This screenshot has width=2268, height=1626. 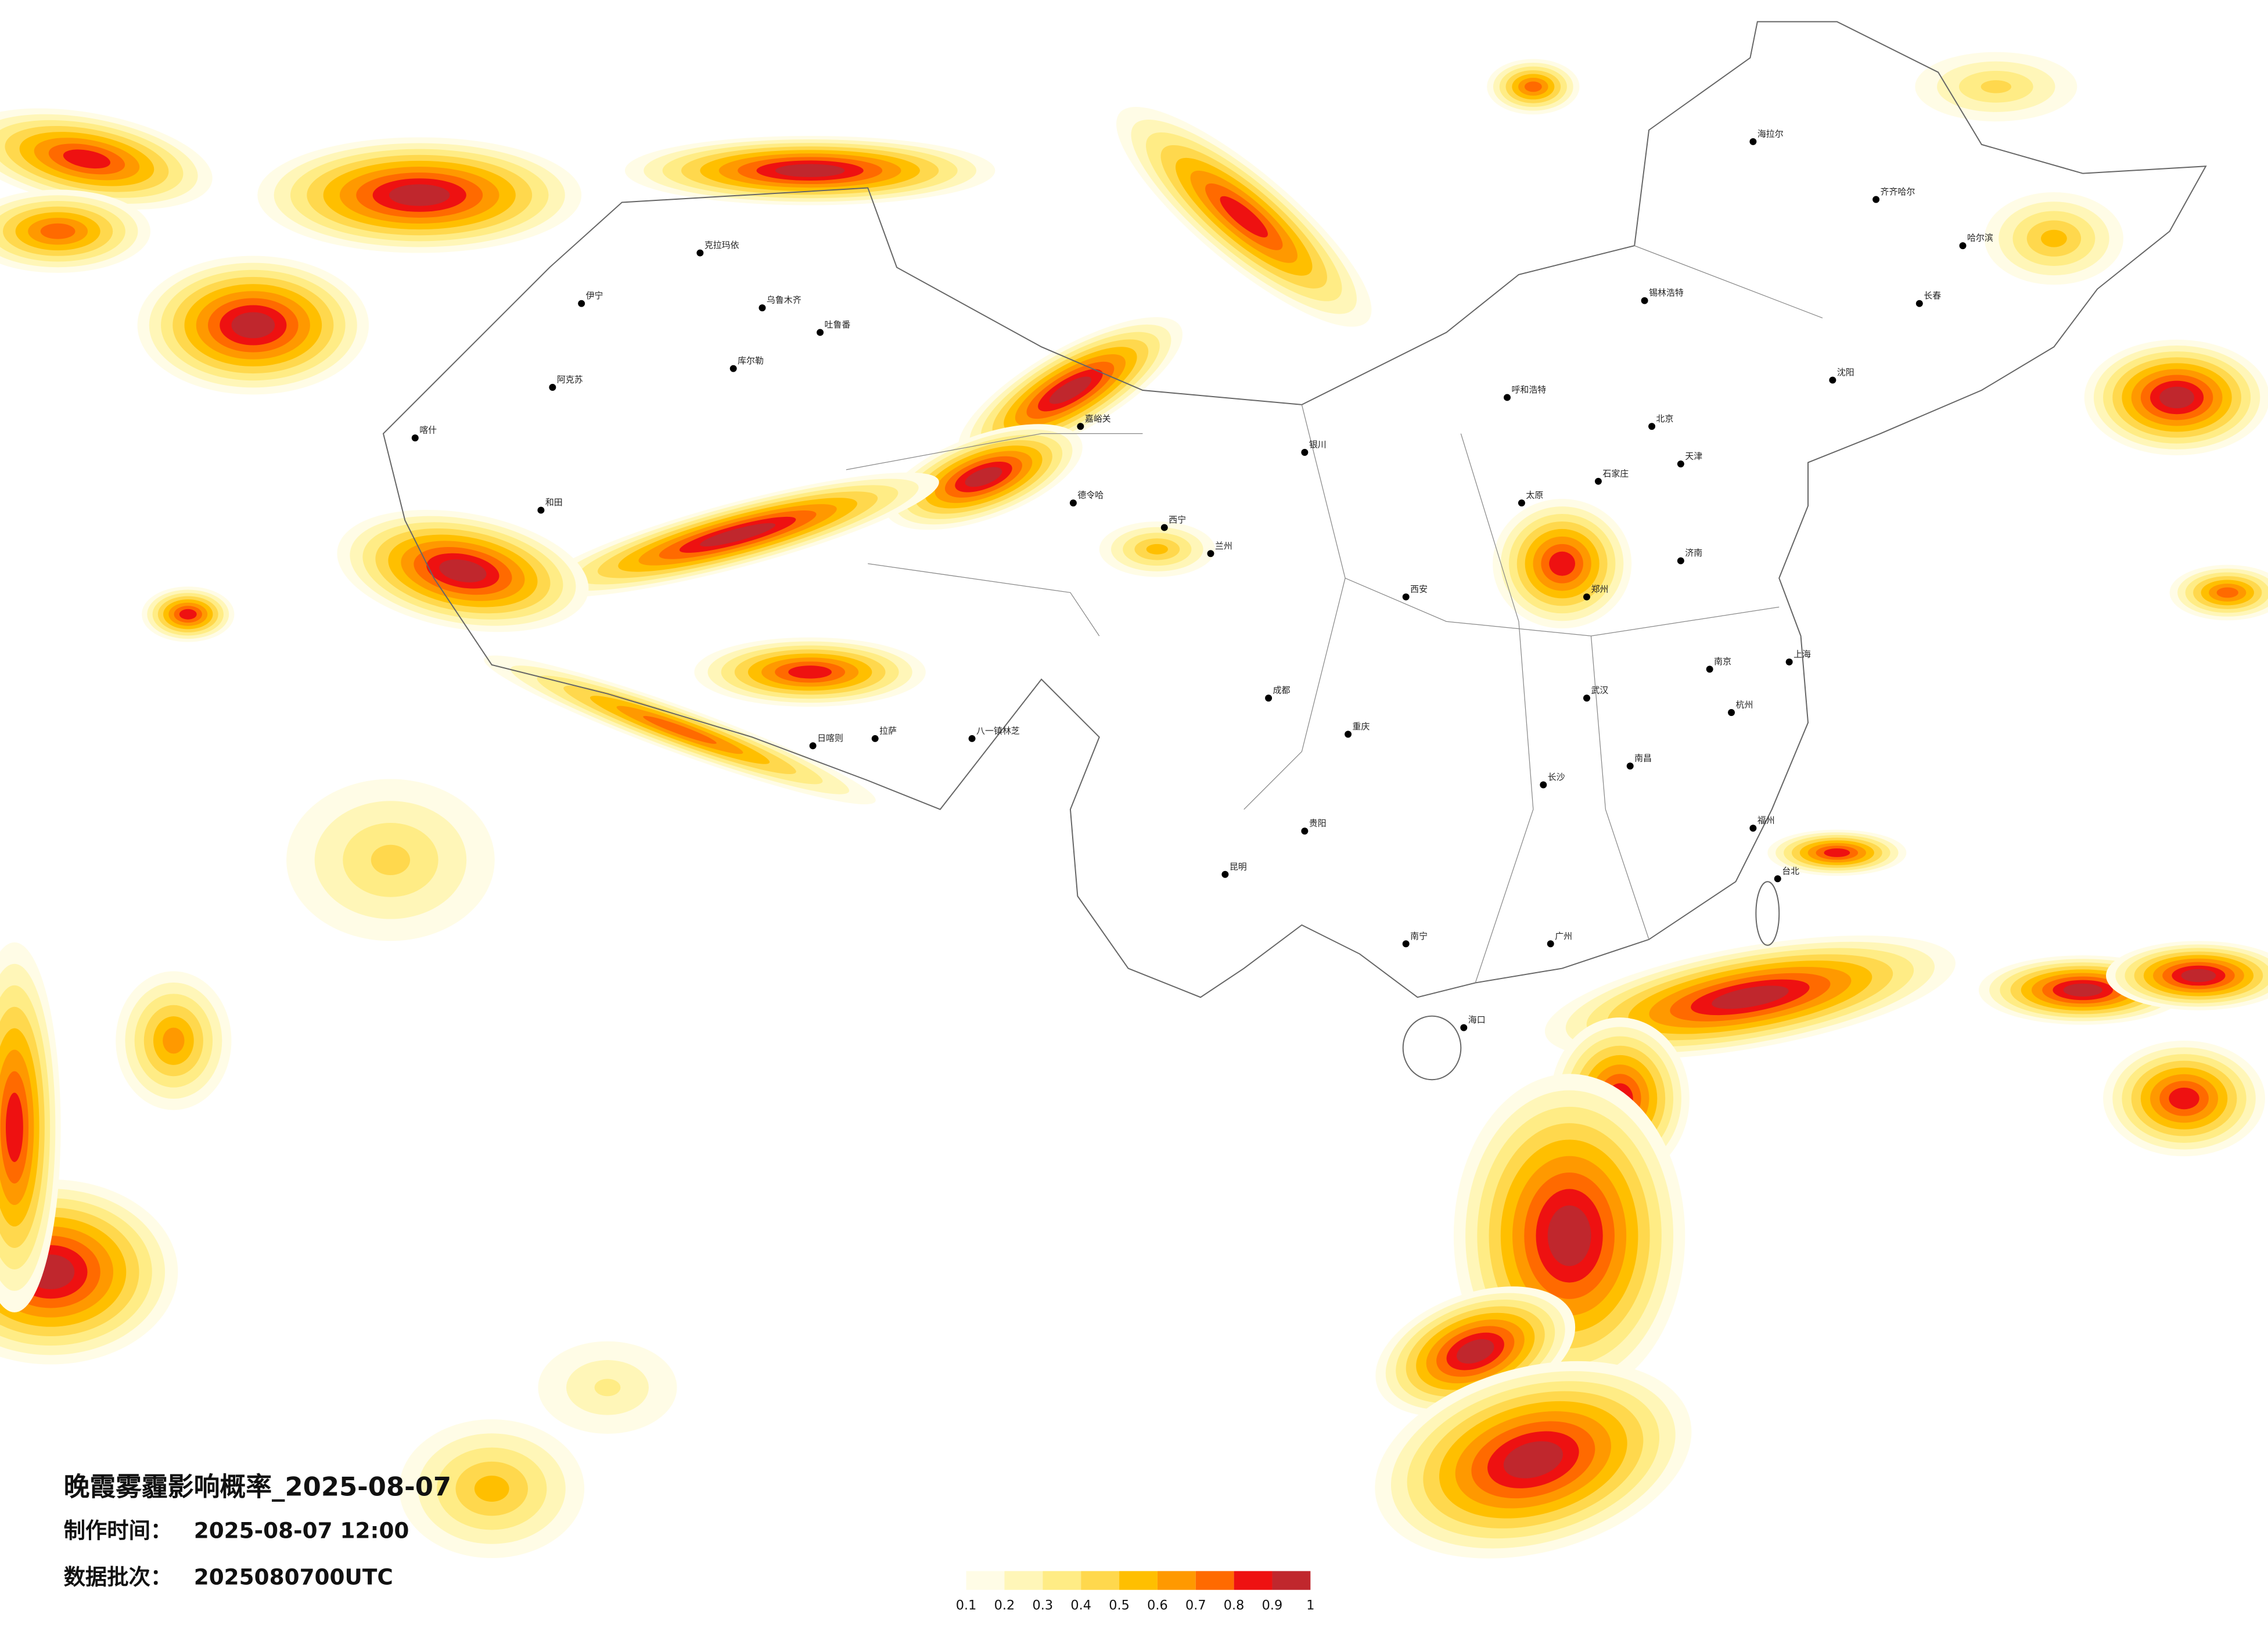 What do you see at coordinates (1599, 690) in the screenshot?
I see `city-label: 武汉` at bounding box center [1599, 690].